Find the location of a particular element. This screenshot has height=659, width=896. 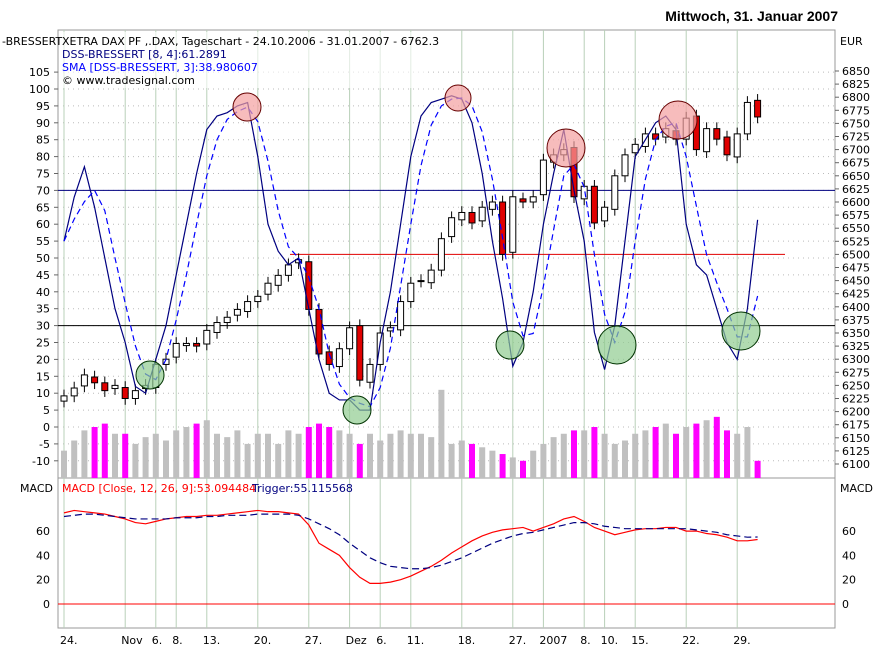

price-tick-label: 6775 is located at coordinates (856, 110).